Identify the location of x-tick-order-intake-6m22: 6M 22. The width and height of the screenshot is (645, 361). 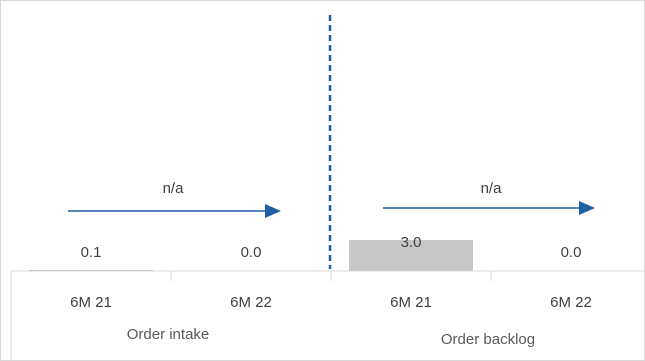
(251, 302).